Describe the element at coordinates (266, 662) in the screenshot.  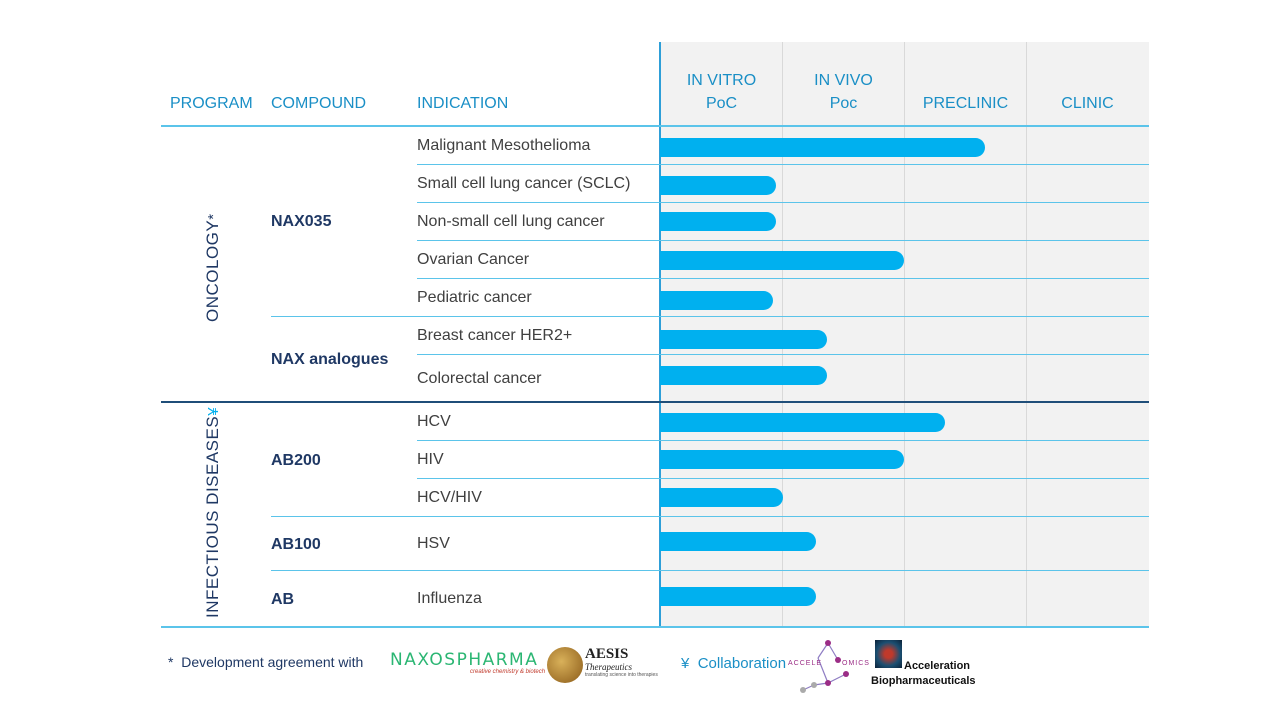
I see `footnote-development: * Development agreement with` at that location.